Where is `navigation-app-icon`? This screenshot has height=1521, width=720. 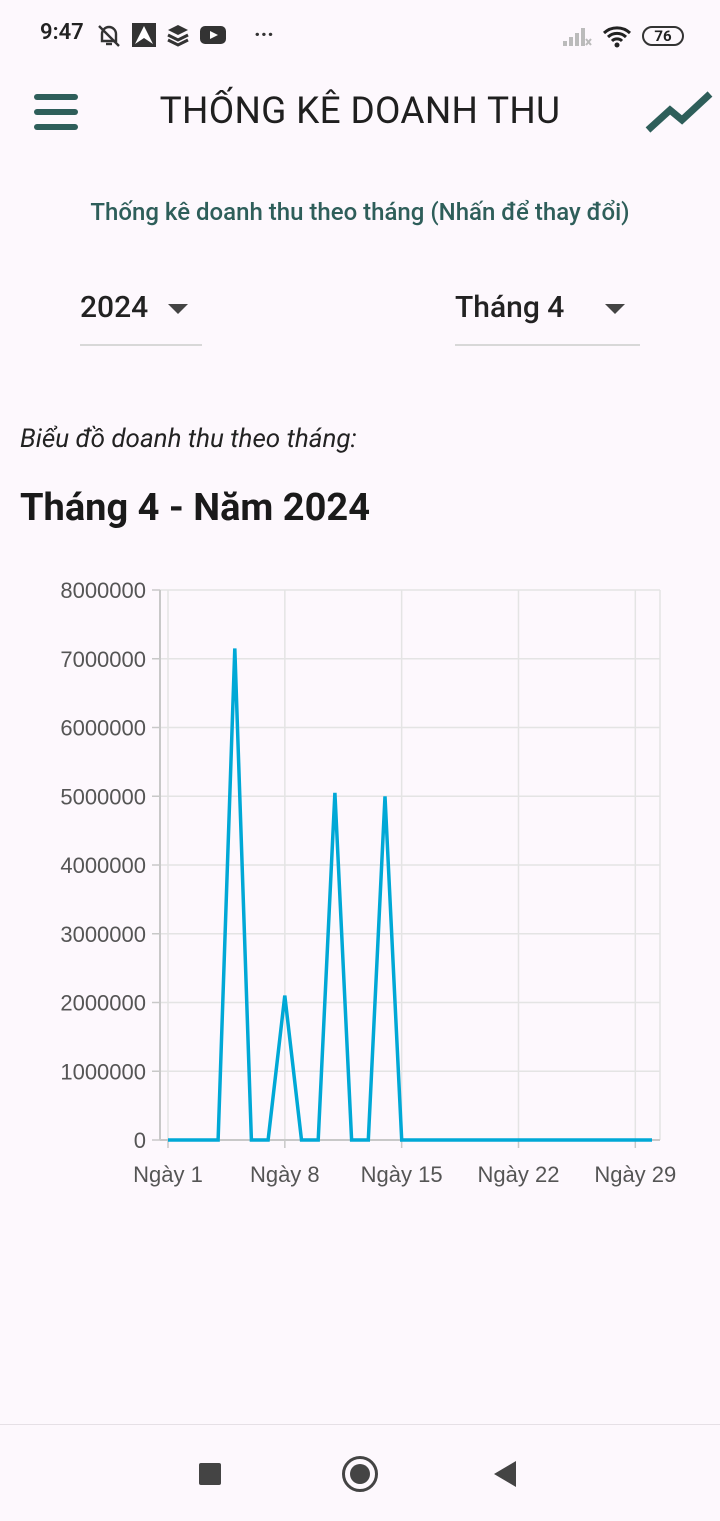
navigation-app-icon is located at coordinates (144, 35).